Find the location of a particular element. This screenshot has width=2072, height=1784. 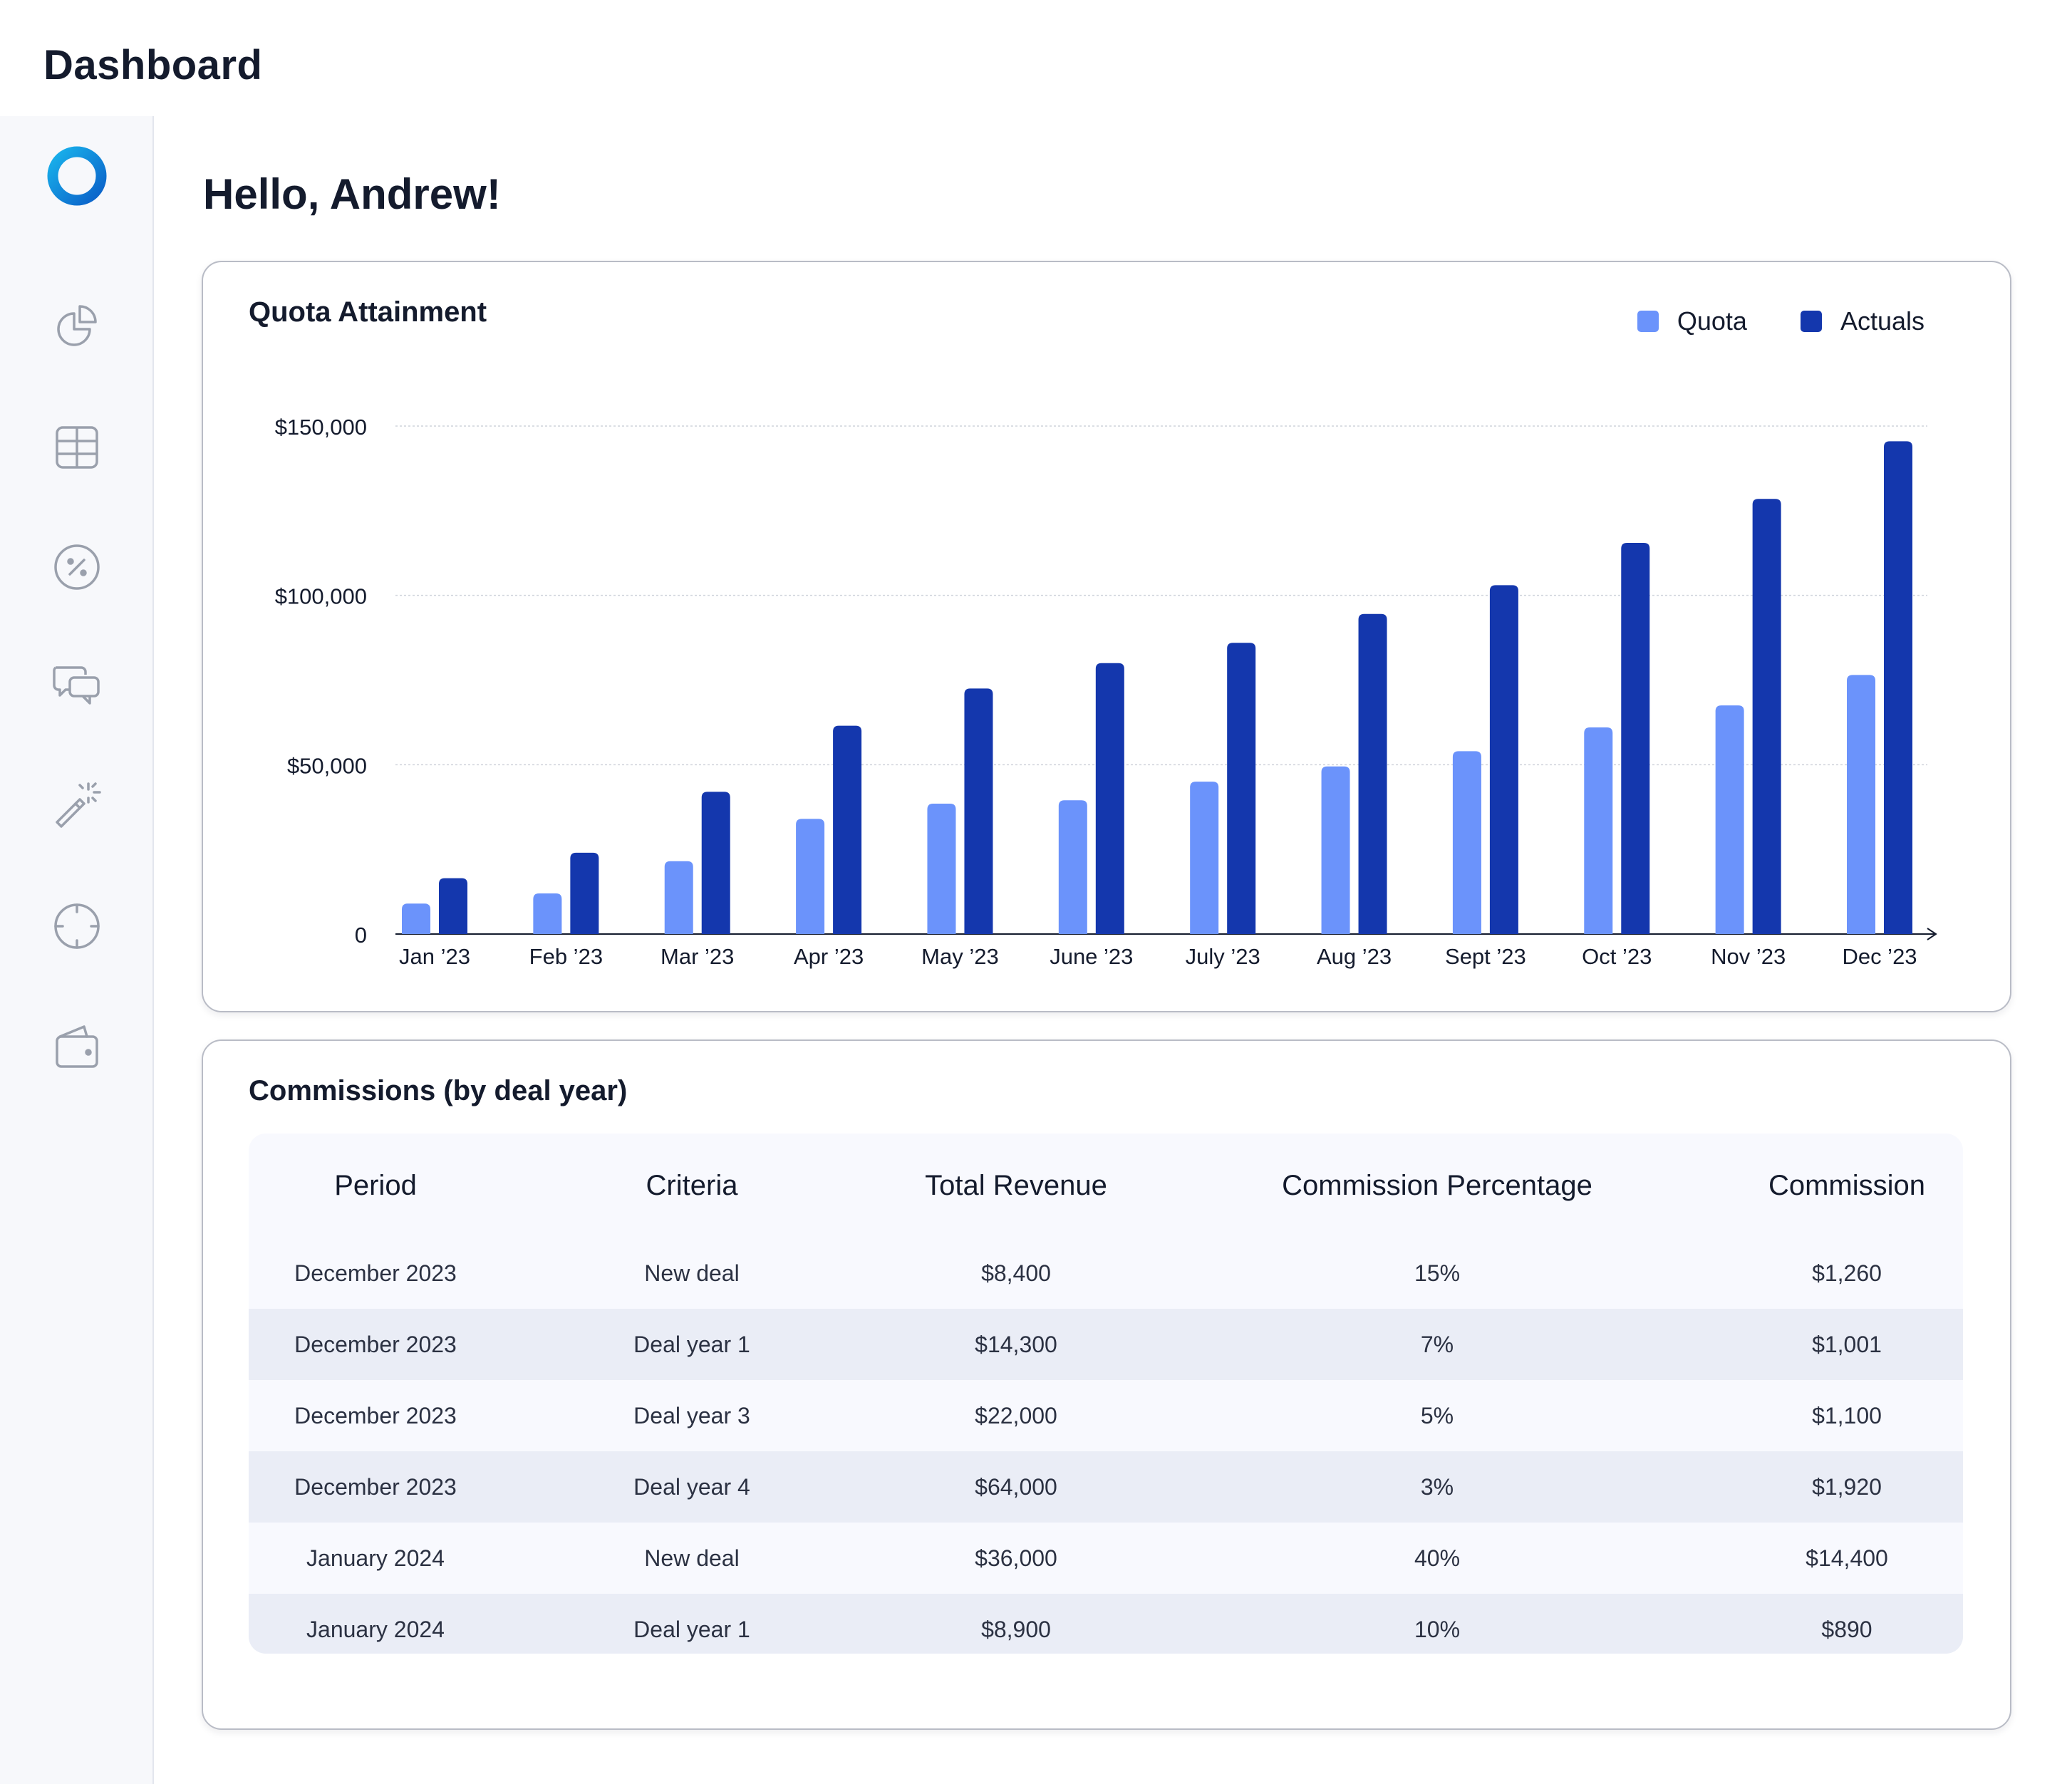

greeting-heading: Hello, Andrew! is located at coordinates (352, 194).